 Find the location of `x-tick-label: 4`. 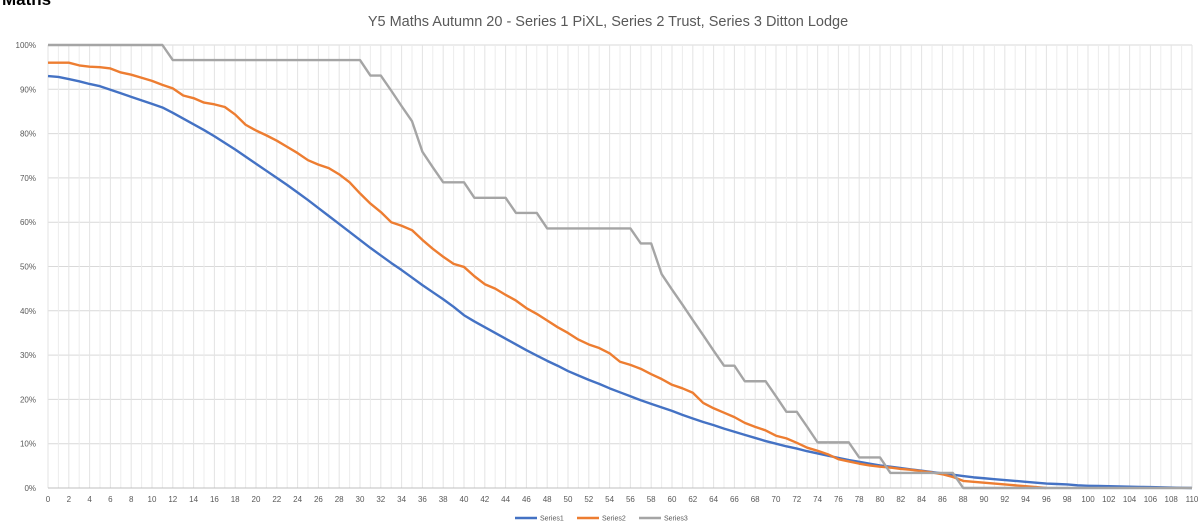

x-tick-label: 4 is located at coordinates (89, 499).